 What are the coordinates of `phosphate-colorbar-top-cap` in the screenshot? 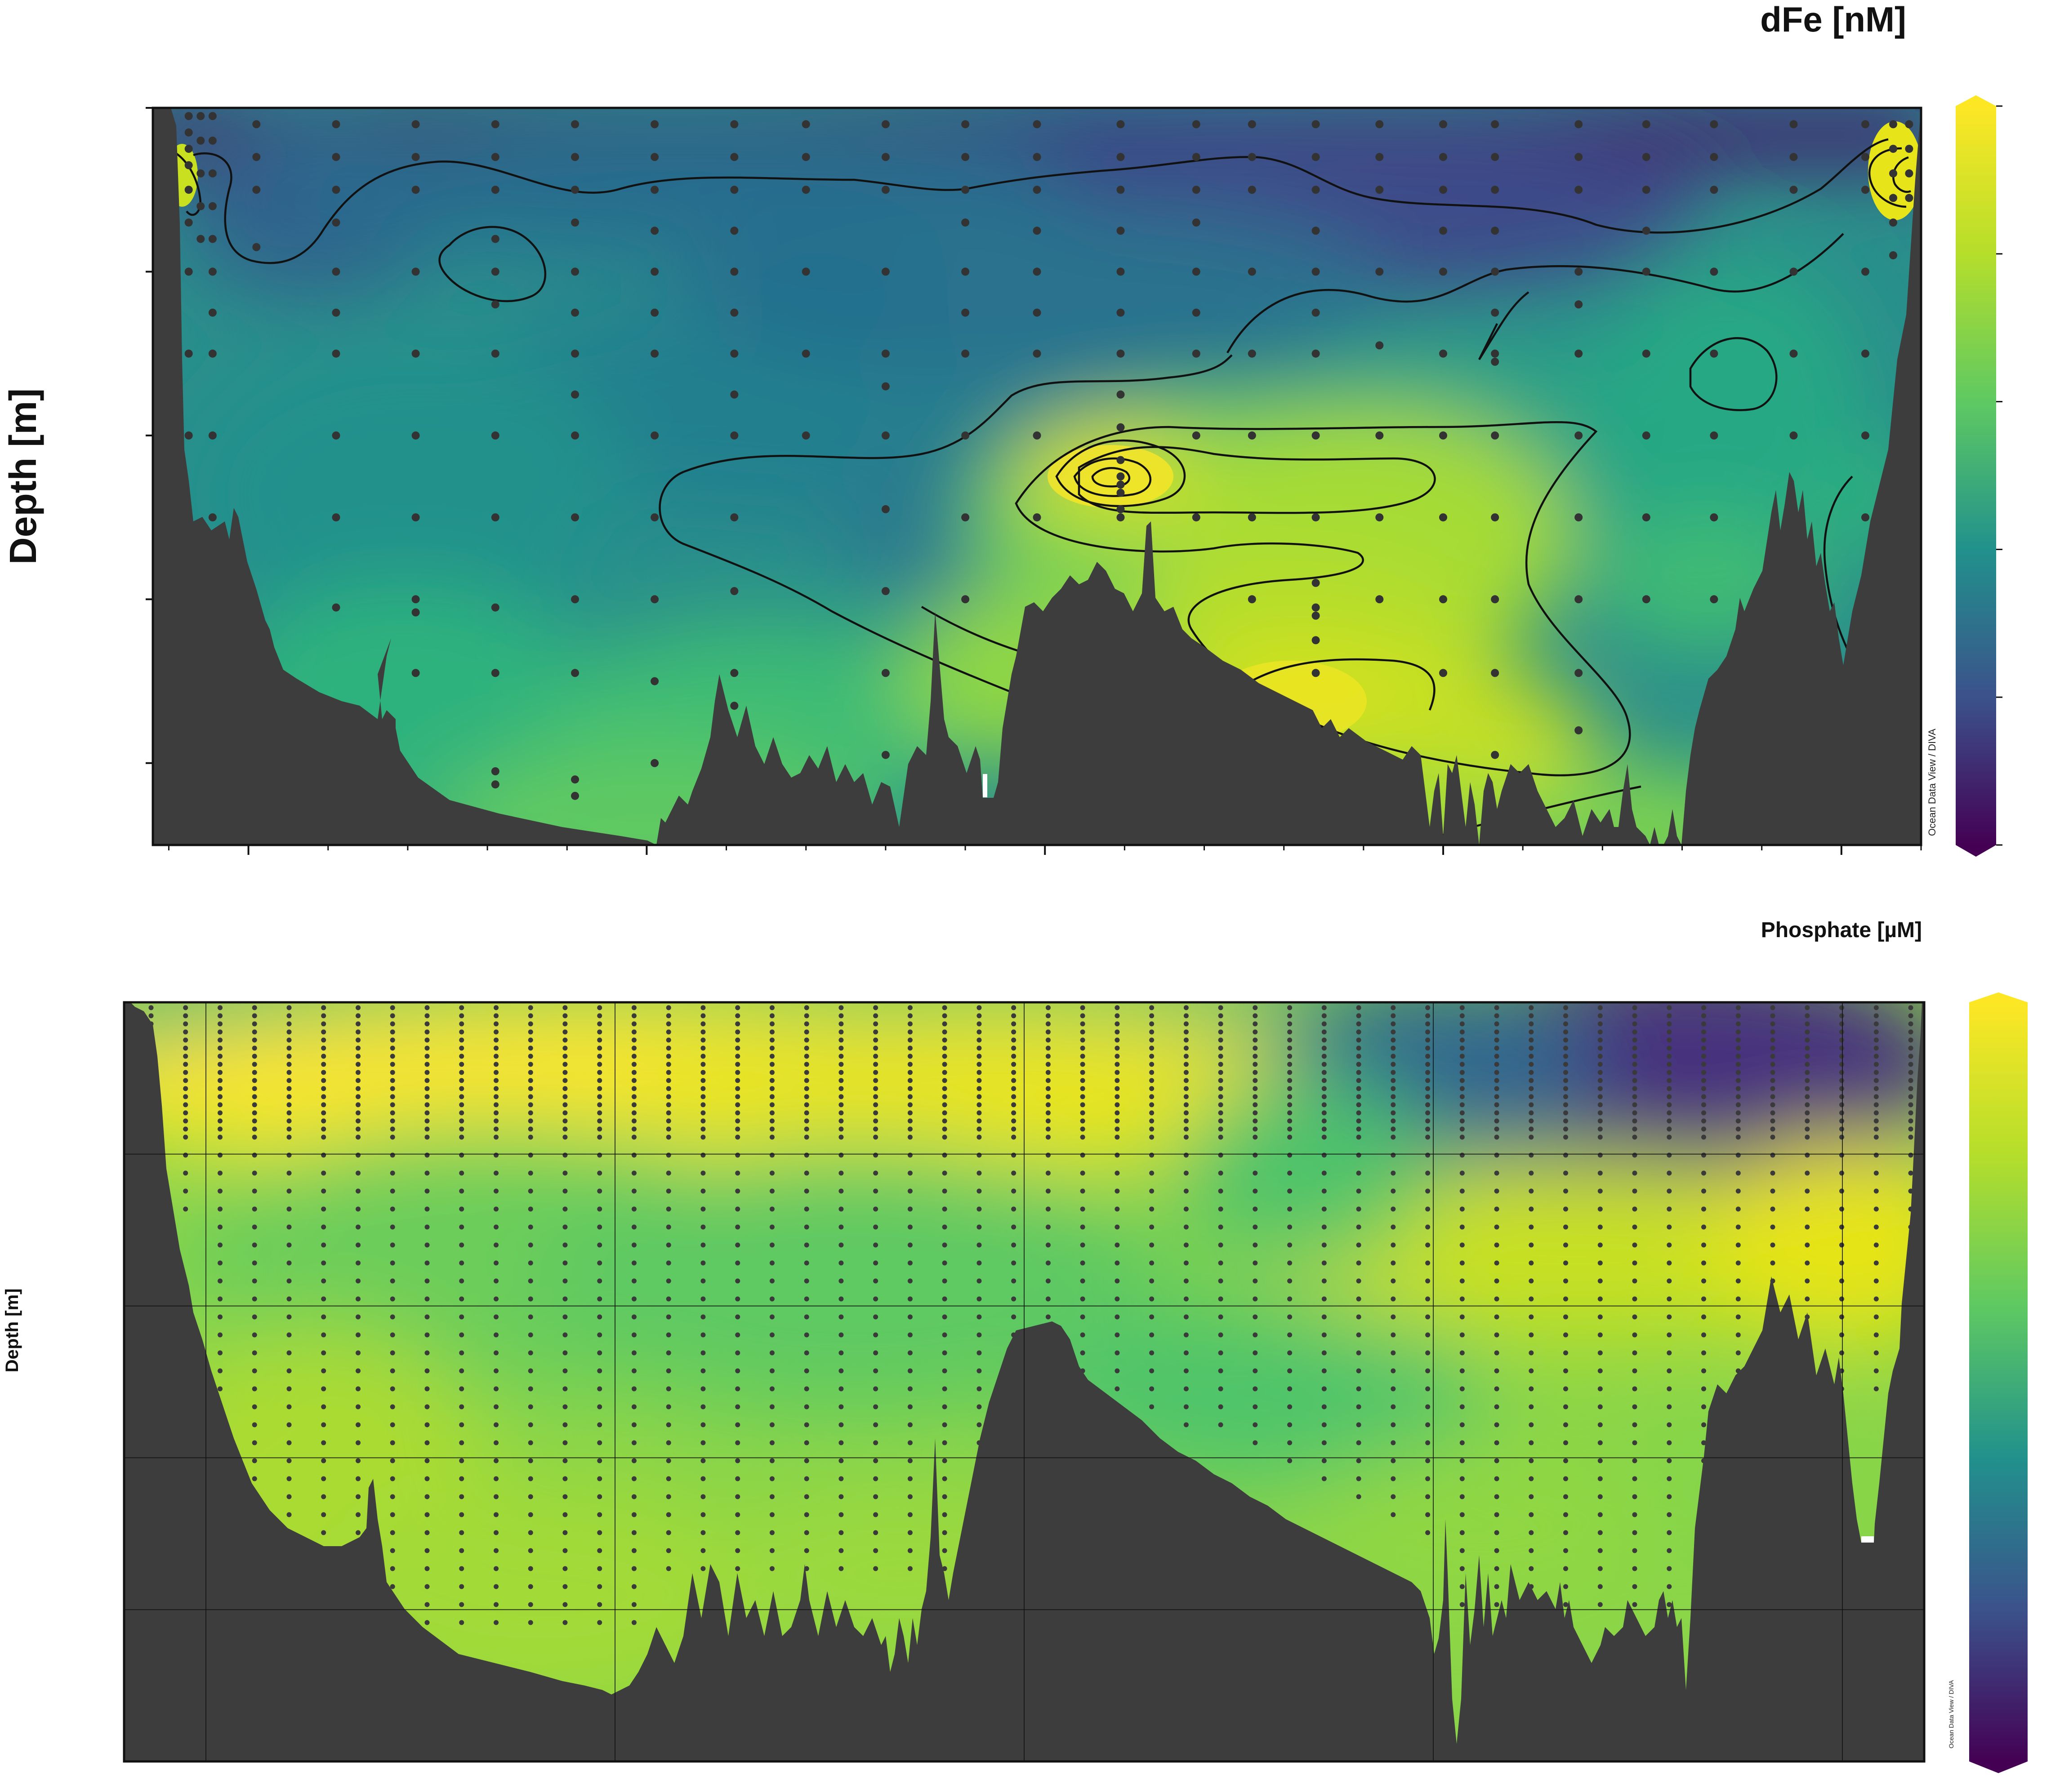 It's located at (1998, 997).